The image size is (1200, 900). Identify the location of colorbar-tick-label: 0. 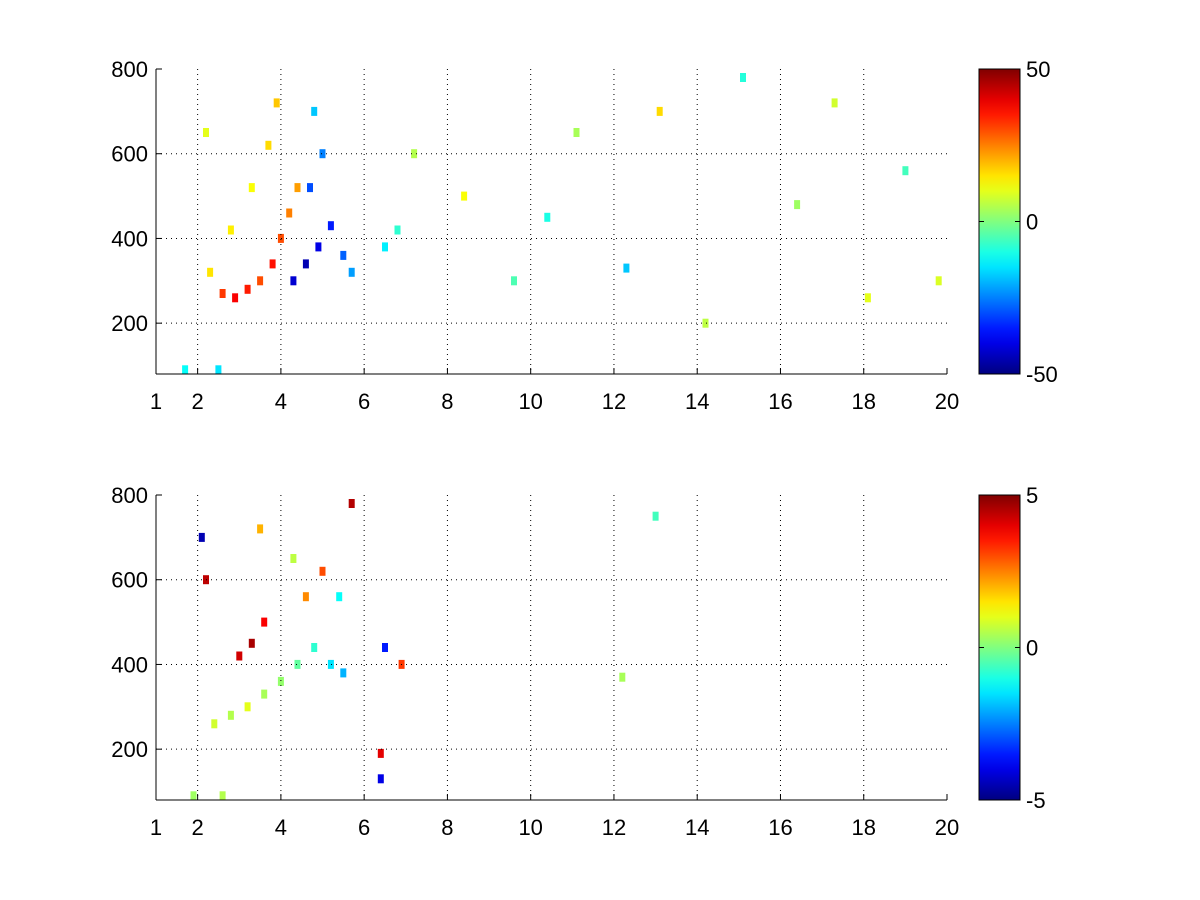
(1032, 222).